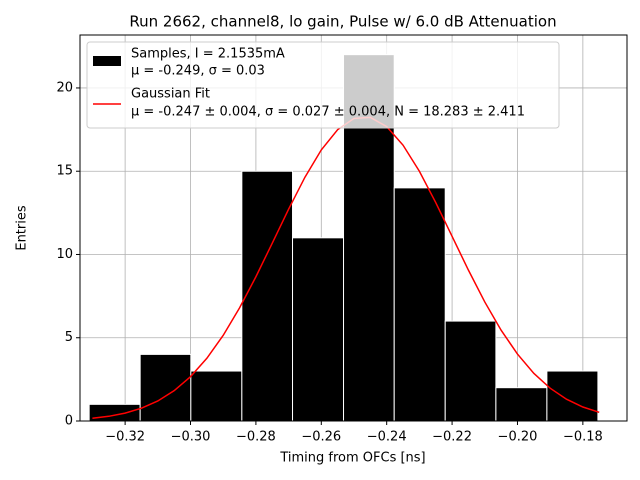 The height and width of the screenshot is (480, 640). What do you see at coordinates (64, 87) in the screenshot?
I see `y-tick-label: 20` at bounding box center [64, 87].